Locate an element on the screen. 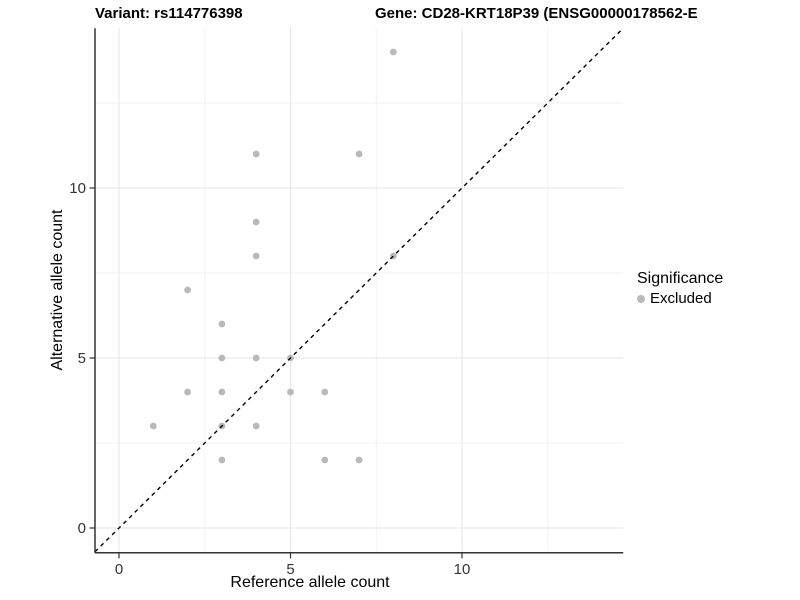 This screenshot has height=600, width=800. legend-item-excluded: Excluded is located at coordinates (680, 298).